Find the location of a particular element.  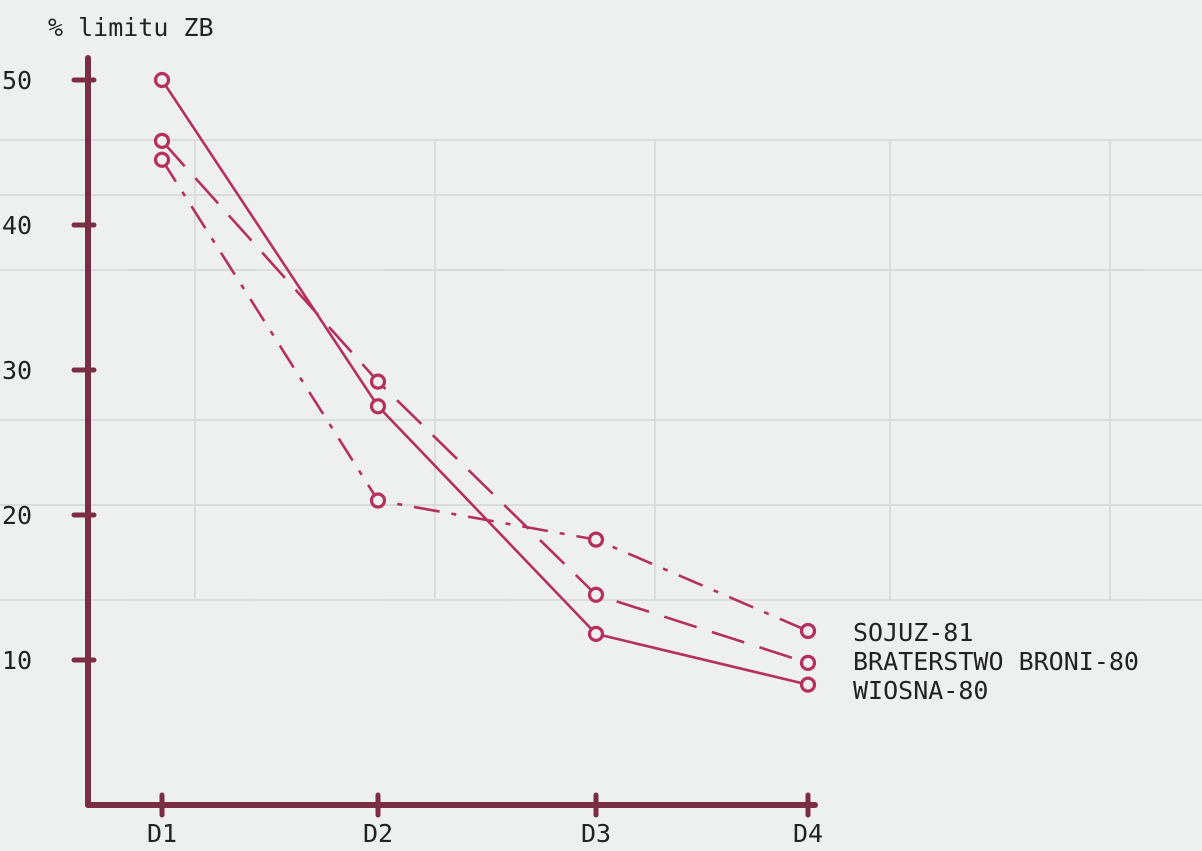

y-tick-label: 30 is located at coordinates (17, 370).